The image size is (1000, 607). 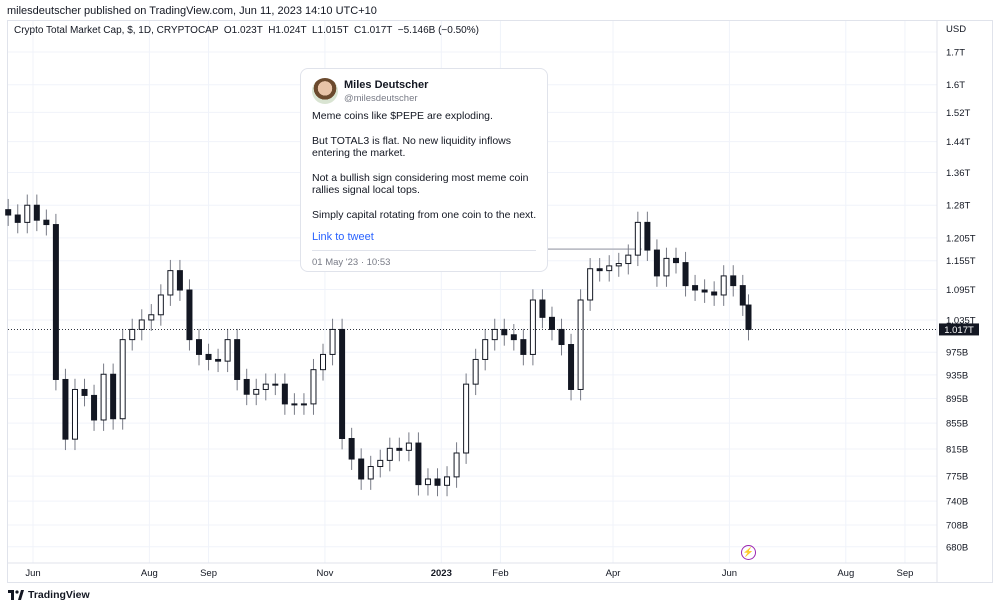 I want to click on y-tick-label: 935B, so click(x=957, y=375).